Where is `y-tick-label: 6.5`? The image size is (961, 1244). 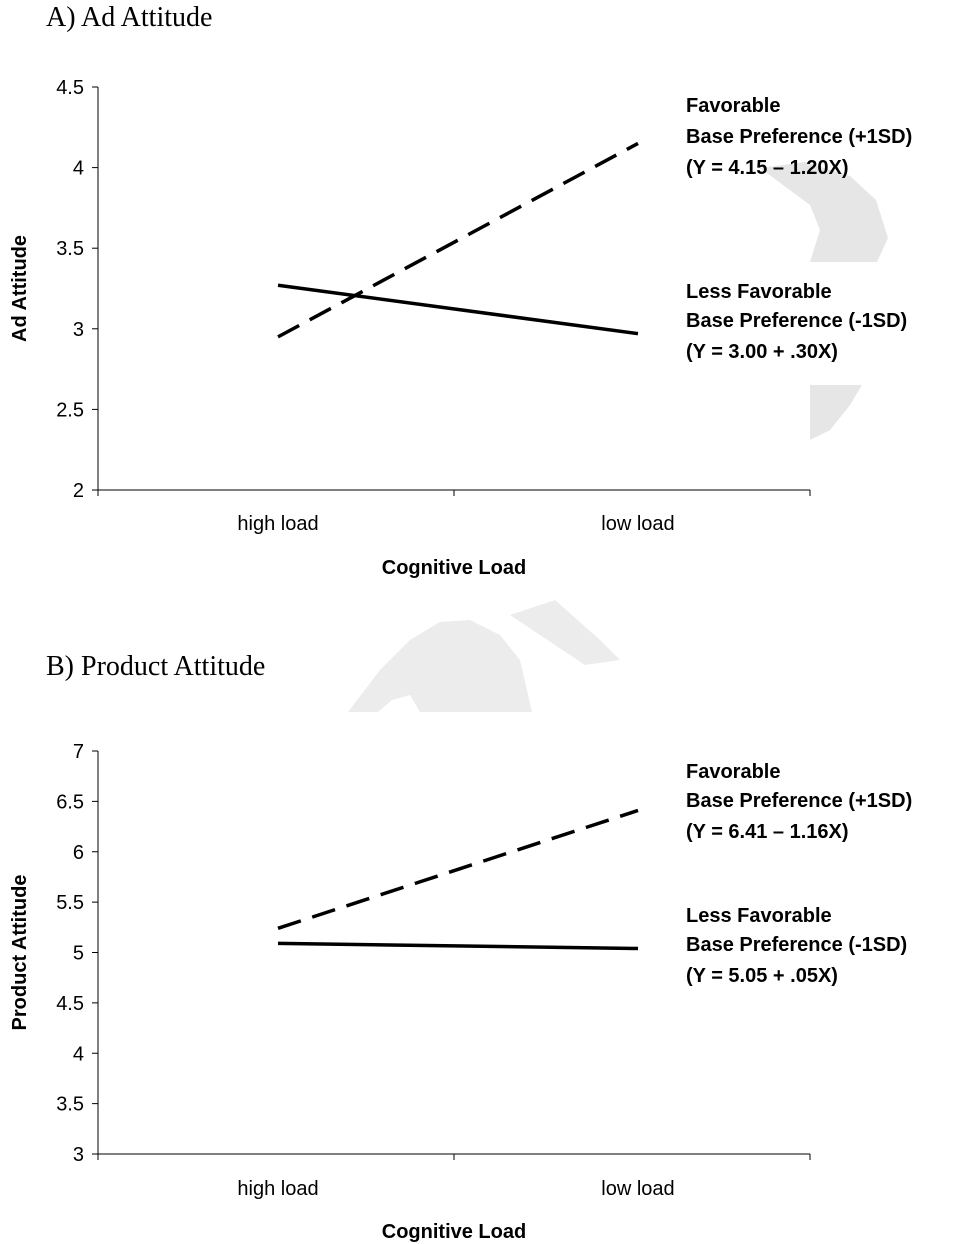 y-tick-label: 6.5 is located at coordinates (70, 802).